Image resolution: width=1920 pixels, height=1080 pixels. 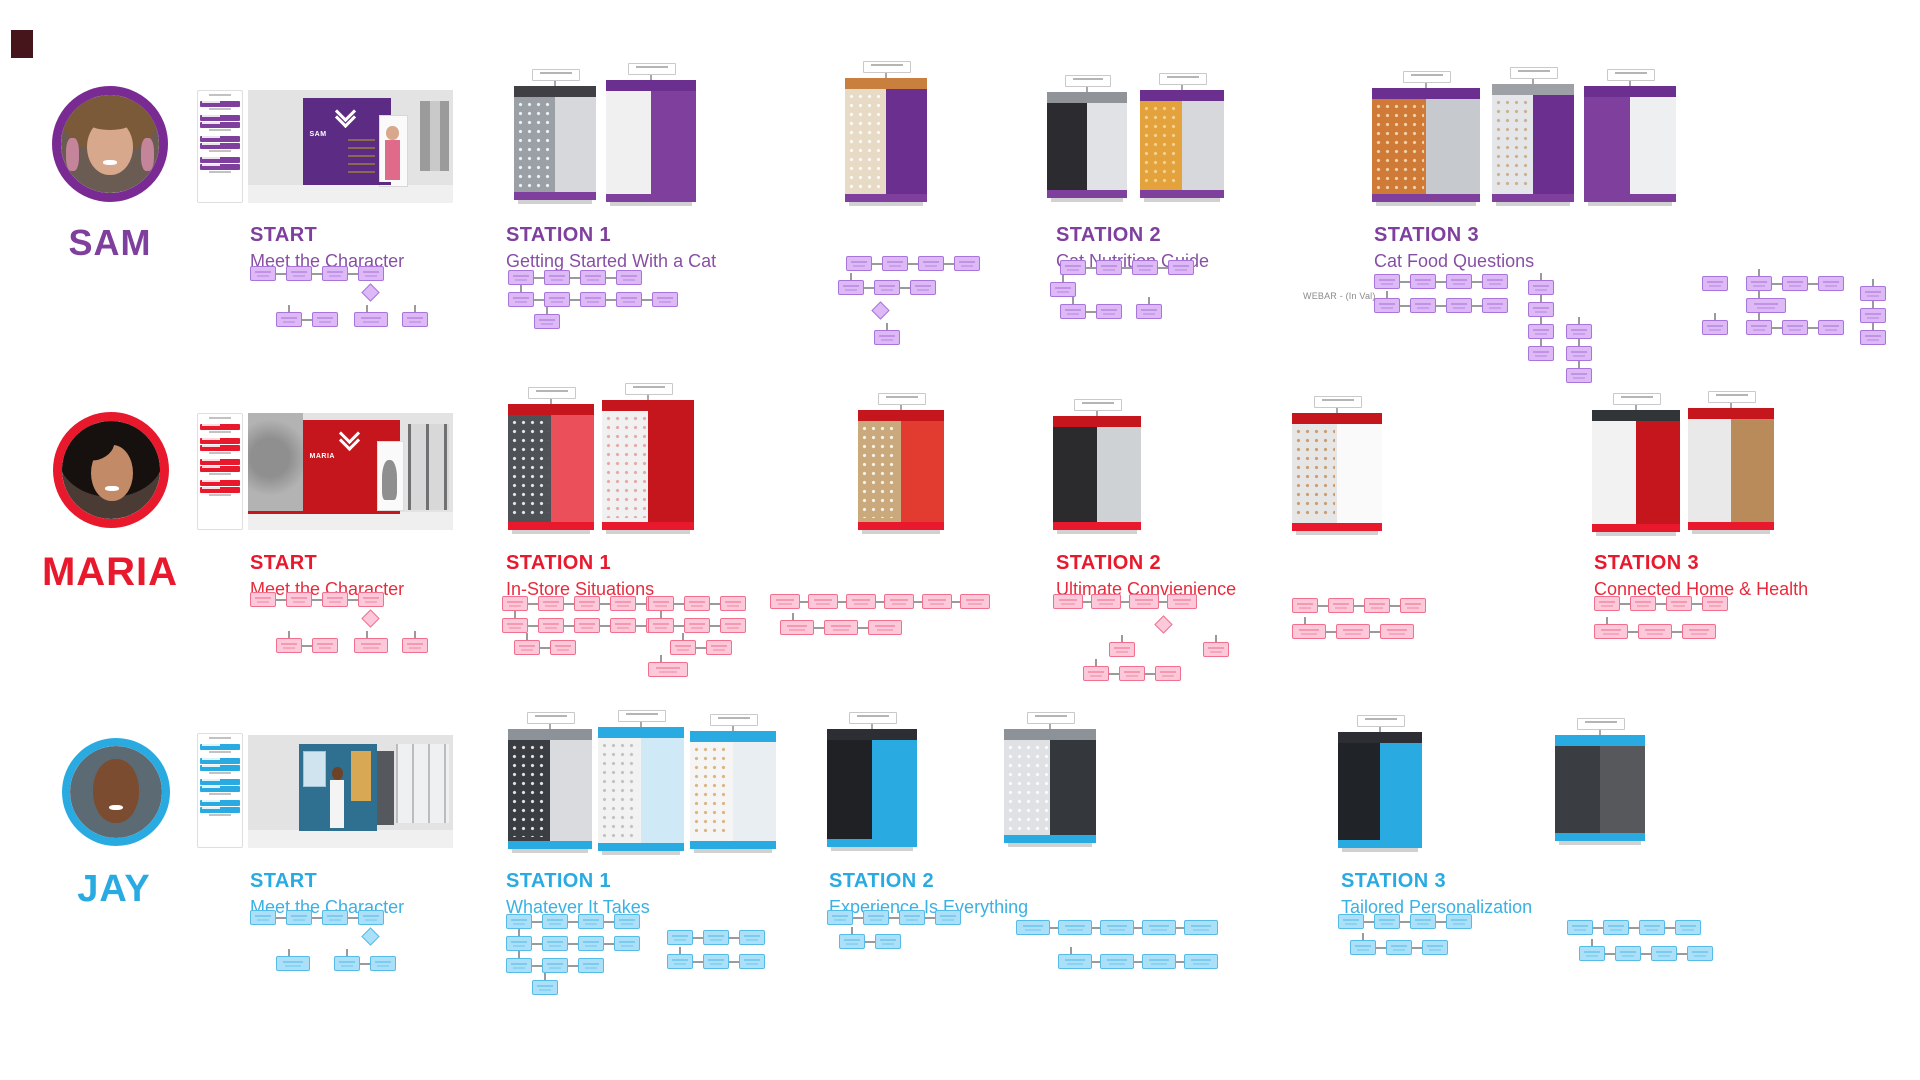 What do you see at coordinates (350, 146) in the screenshot?
I see `start-photo-sam: SAM` at bounding box center [350, 146].